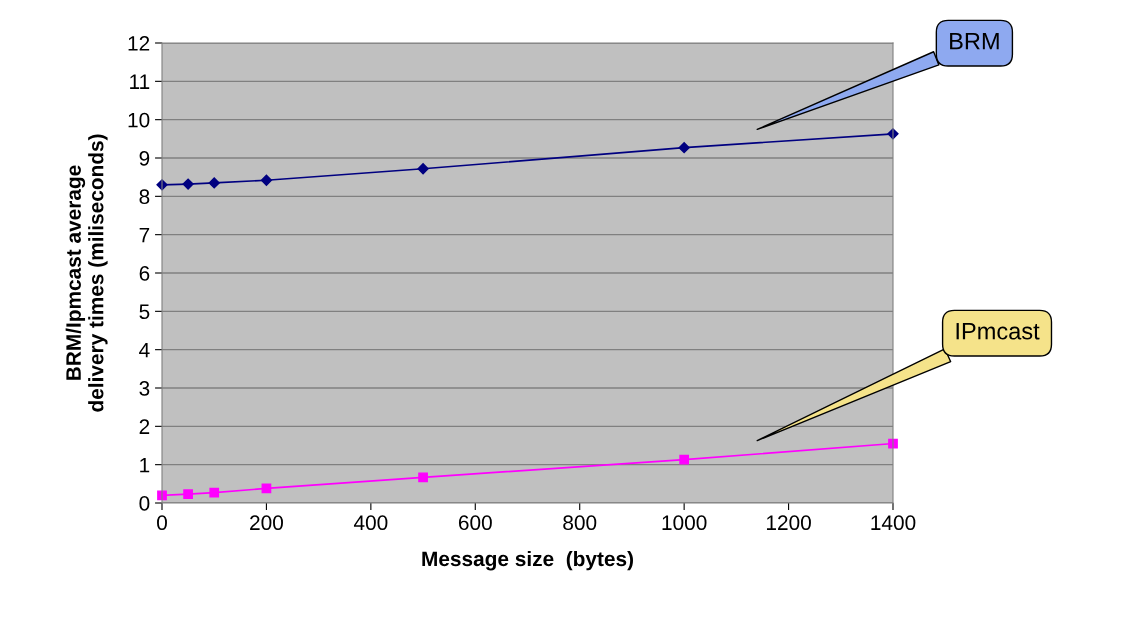  Describe the element at coordinates (140, 81) in the screenshot. I see `y-tick-label: 11` at that location.